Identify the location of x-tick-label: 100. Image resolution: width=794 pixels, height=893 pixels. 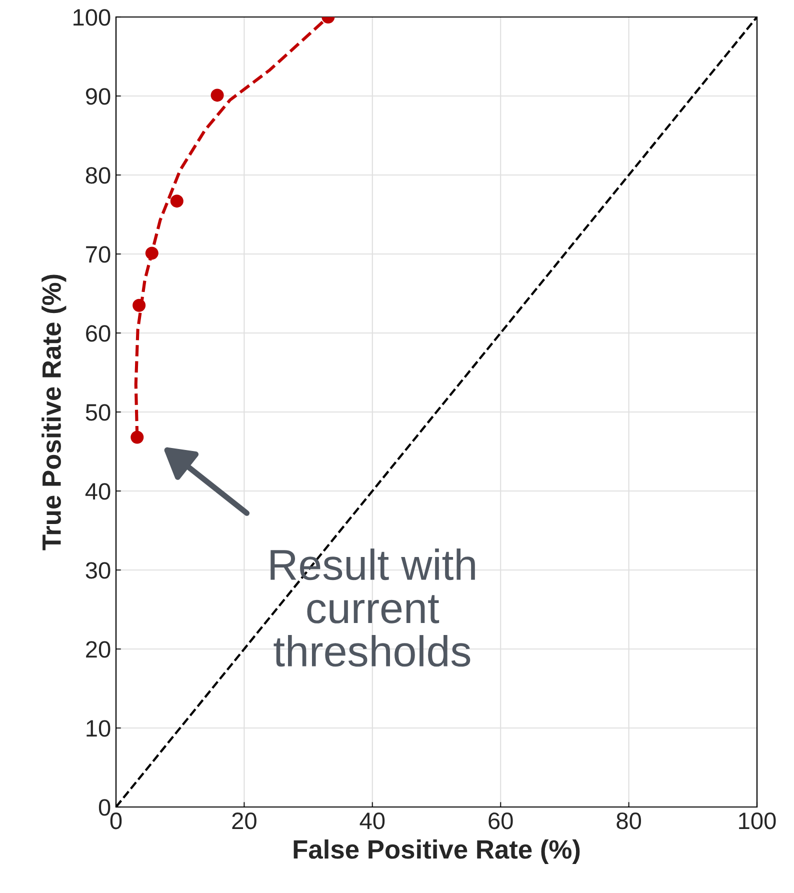
(757, 821).